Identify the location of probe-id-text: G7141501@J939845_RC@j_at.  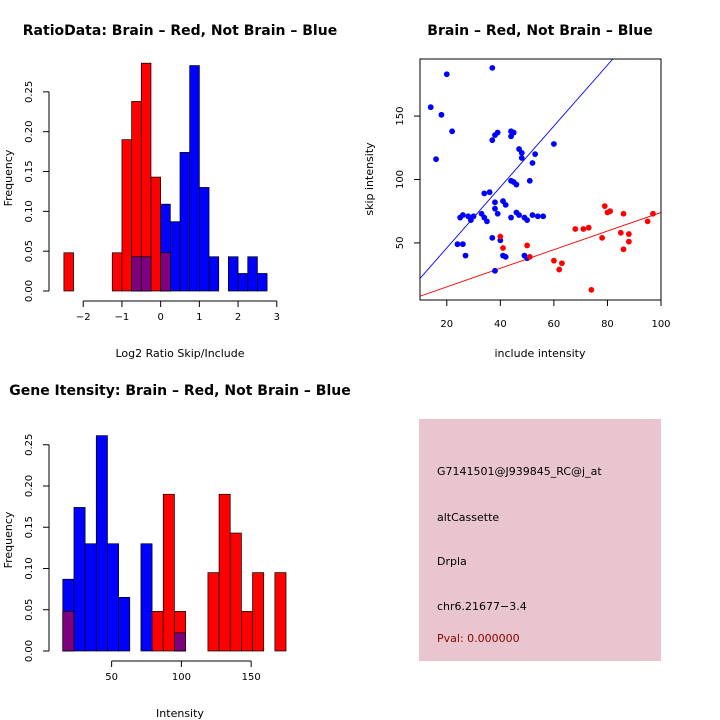
(519, 471).